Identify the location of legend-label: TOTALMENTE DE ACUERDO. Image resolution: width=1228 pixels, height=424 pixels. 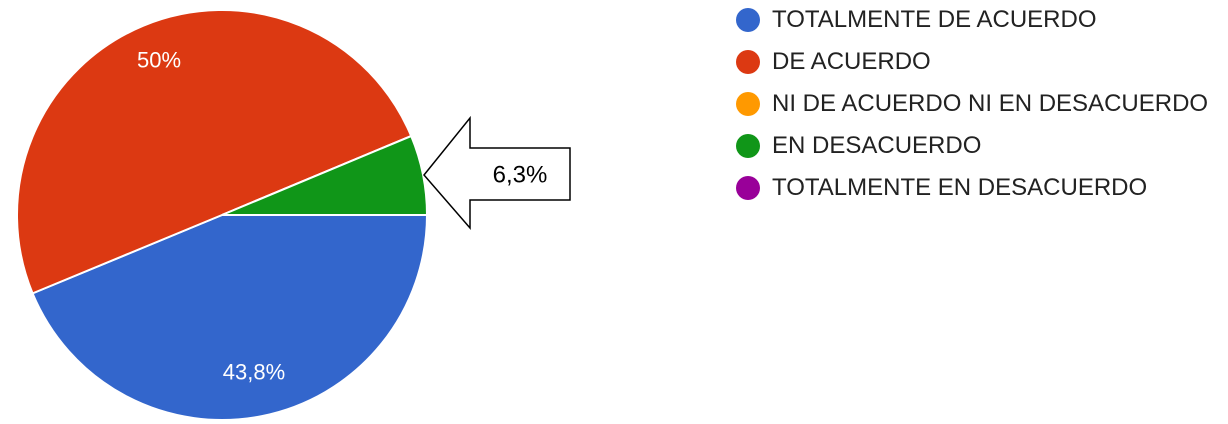
(934, 19).